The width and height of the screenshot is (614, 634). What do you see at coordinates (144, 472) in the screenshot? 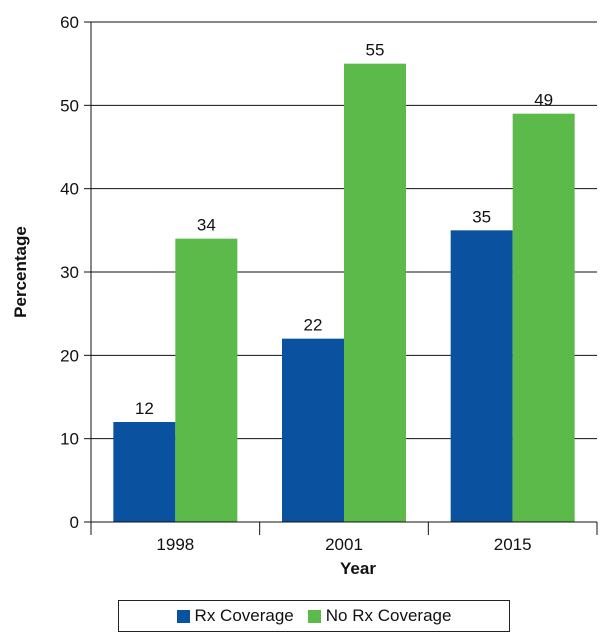
I see `bar-1998-rx` at bounding box center [144, 472].